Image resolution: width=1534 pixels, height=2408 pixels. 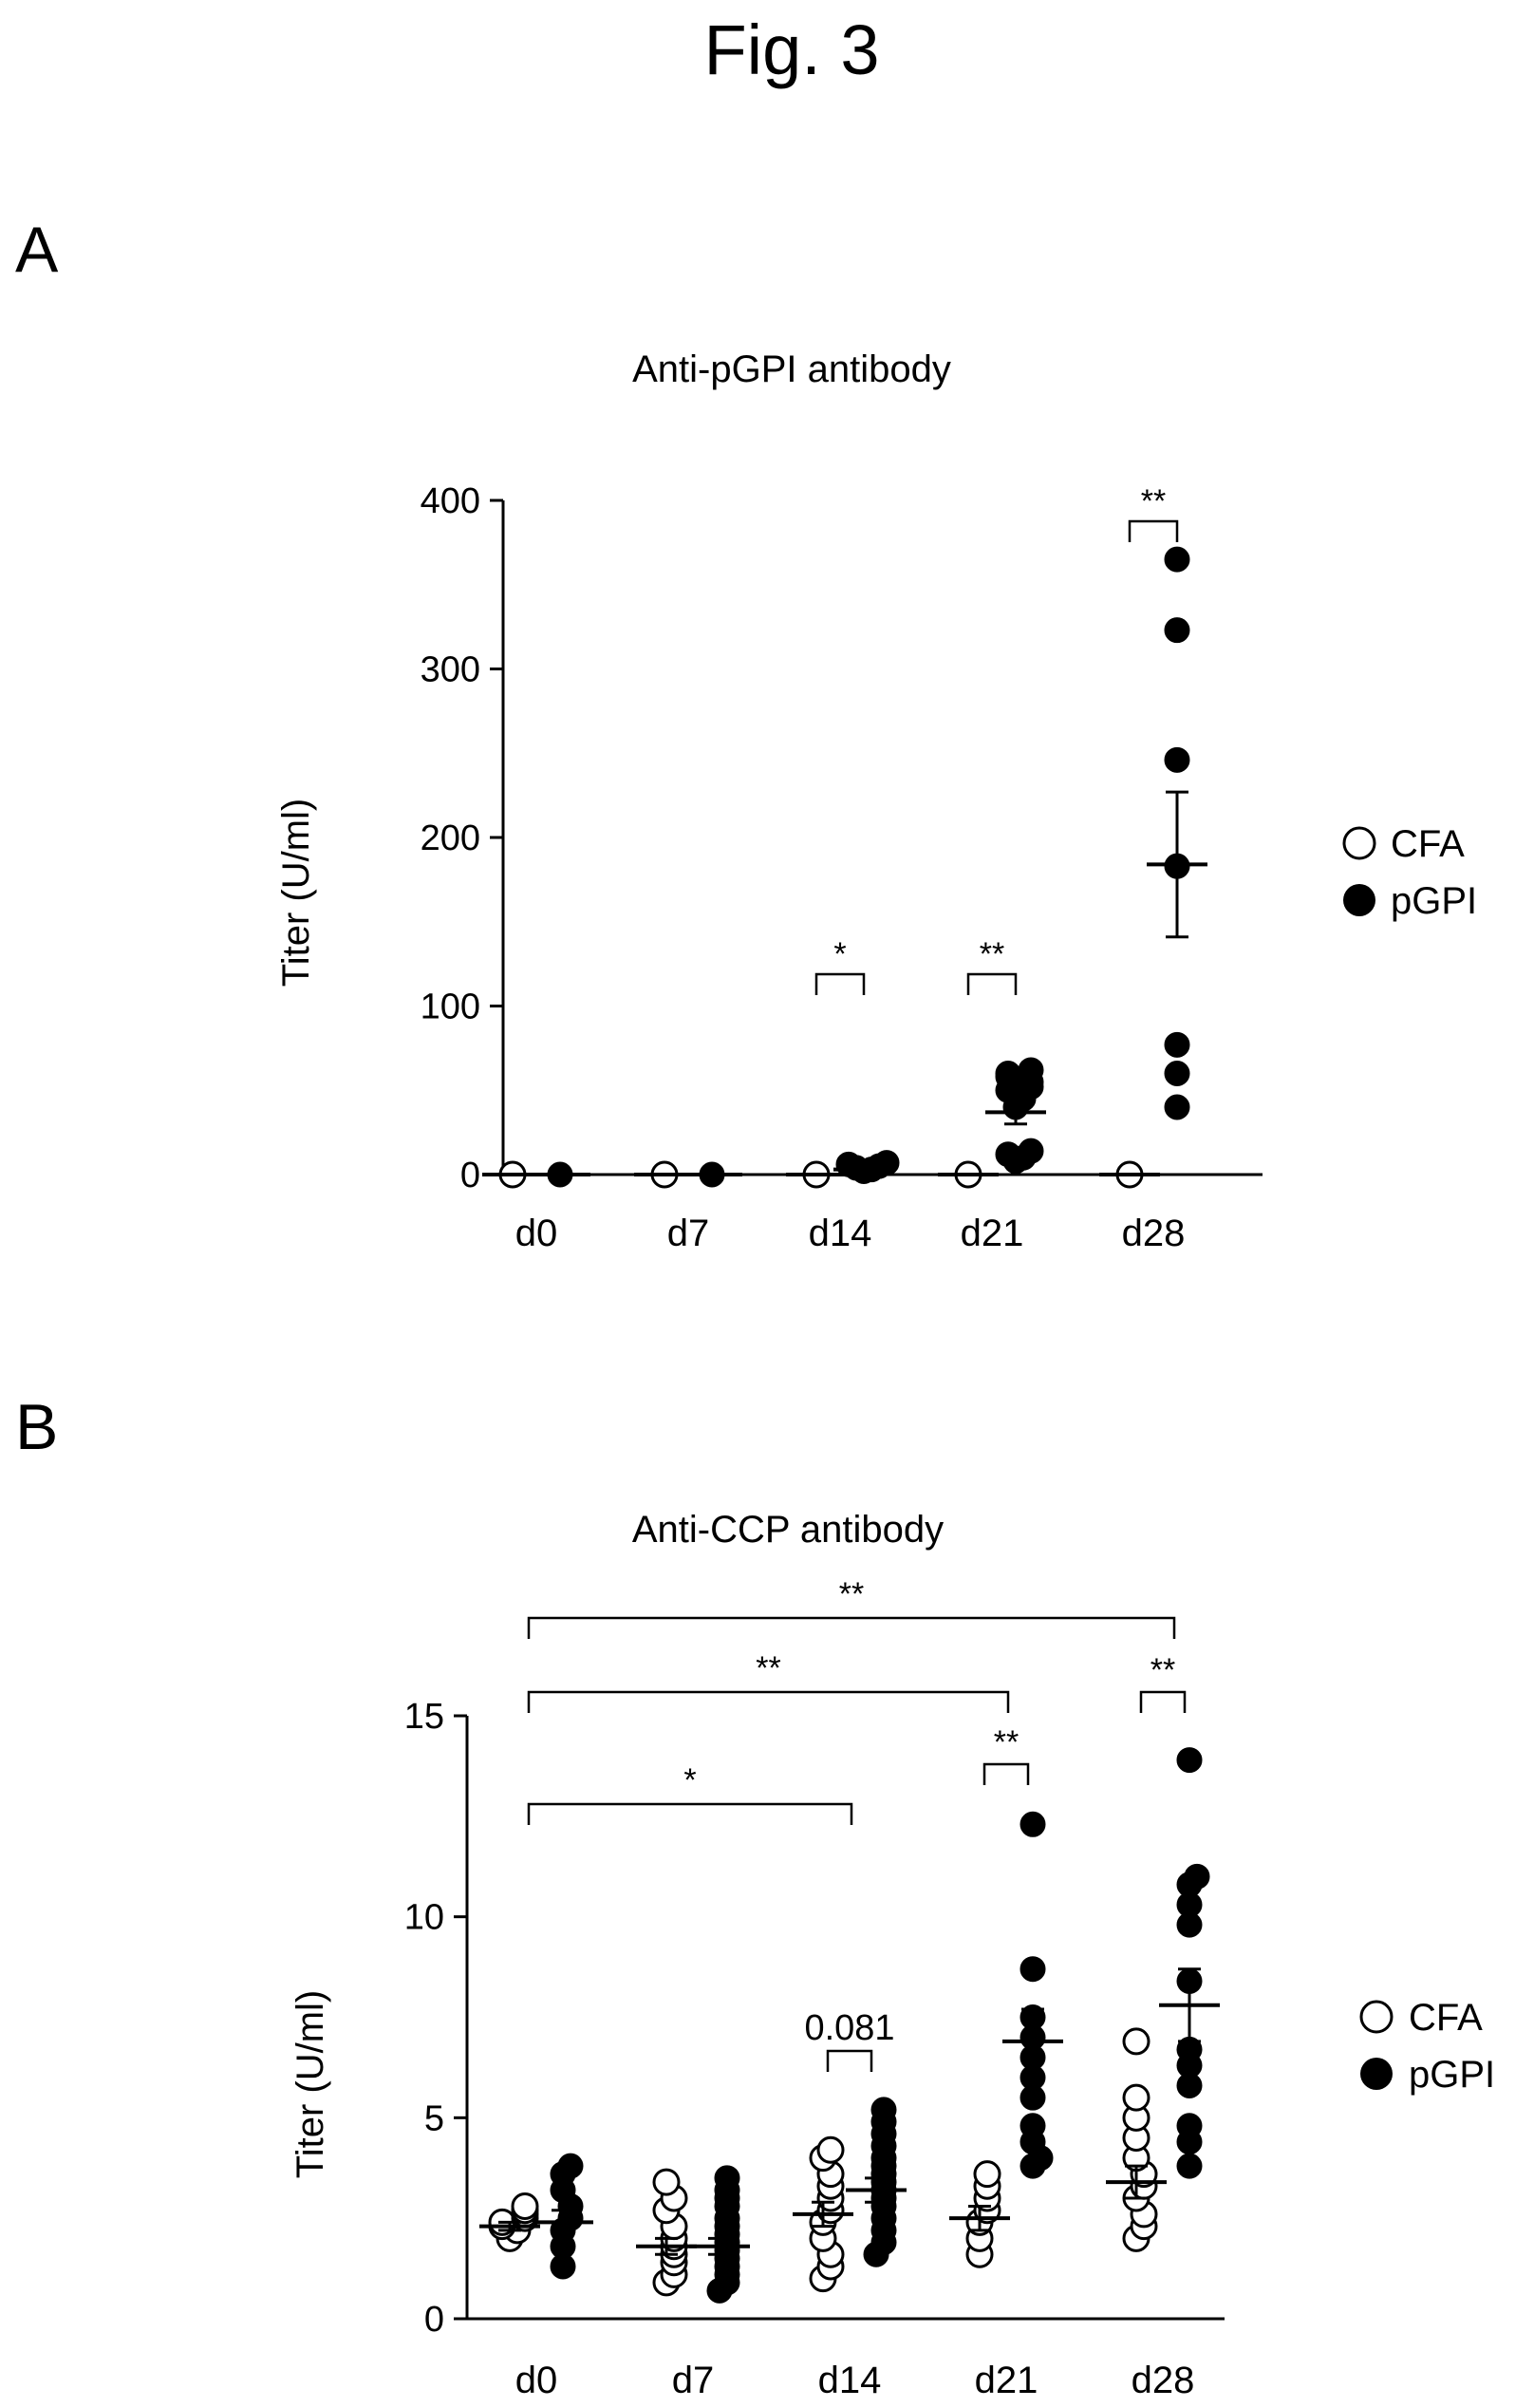 I want to click on chart-b-y-axis-label: Titer (U/ml), so click(x=310, y=2084).